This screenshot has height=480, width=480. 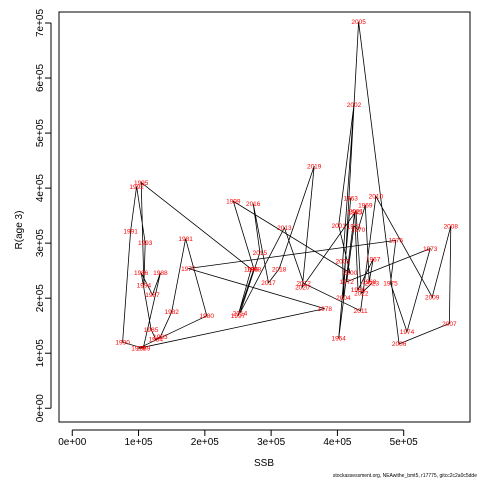 What do you see at coordinates (160, 273) in the screenshot?
I see `point-label-1988: 1988` at bounding box center [160, 273].